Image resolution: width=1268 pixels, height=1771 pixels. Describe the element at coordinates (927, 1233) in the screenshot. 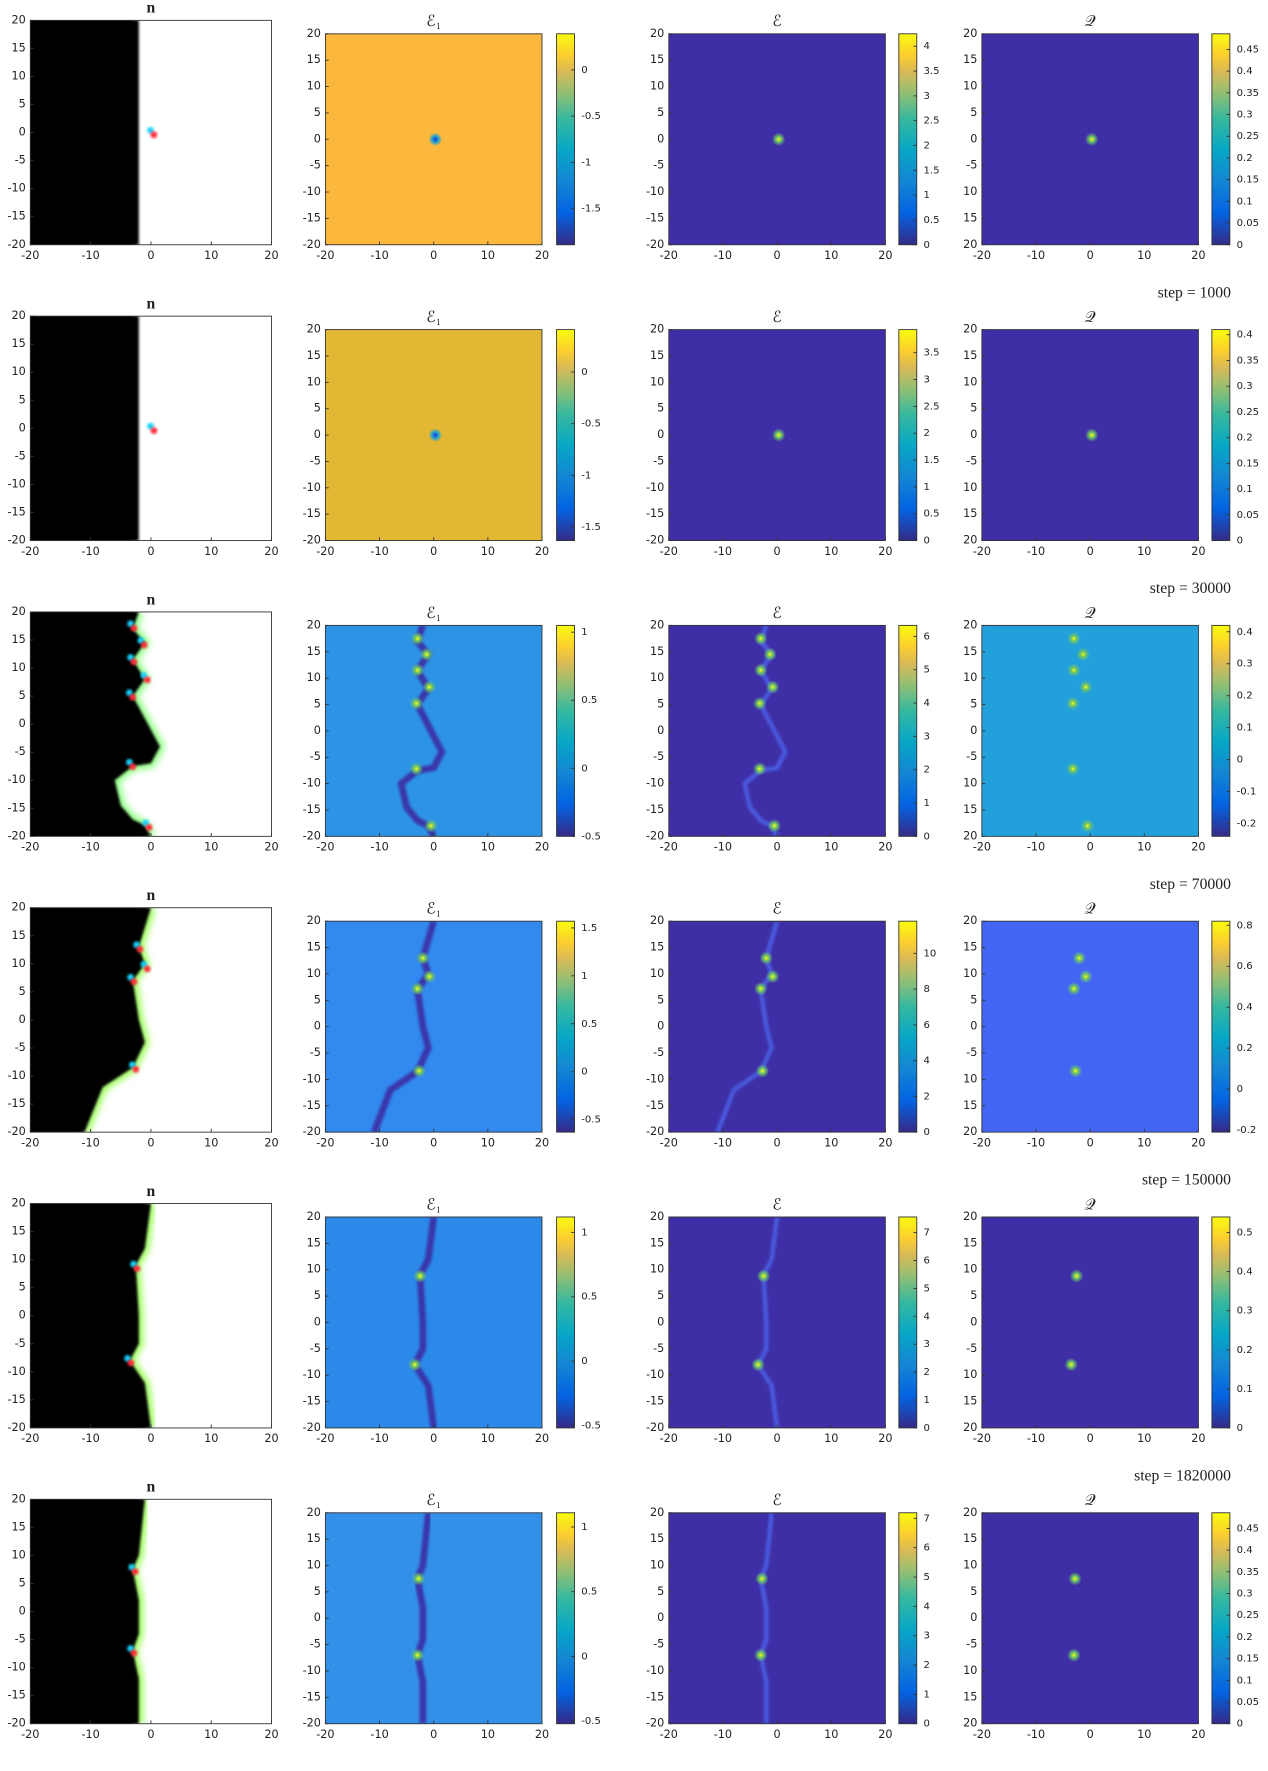

I see `colorbar-tick-label: 7` at that location.